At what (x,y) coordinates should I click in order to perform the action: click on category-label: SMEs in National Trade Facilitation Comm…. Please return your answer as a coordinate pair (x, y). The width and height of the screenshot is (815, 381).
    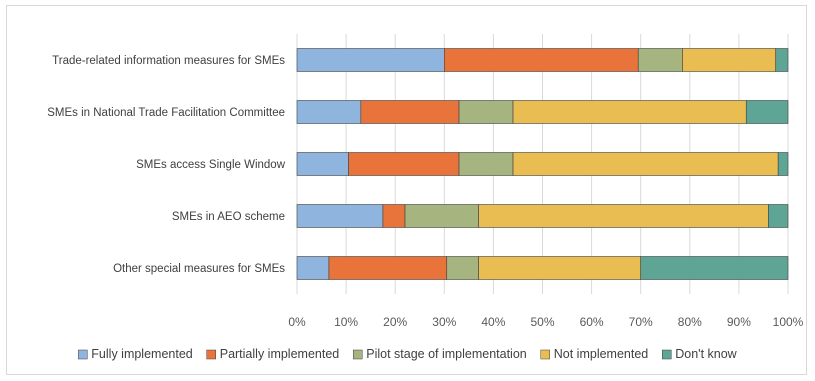
    Looking at the image, I should click on (166, 113).